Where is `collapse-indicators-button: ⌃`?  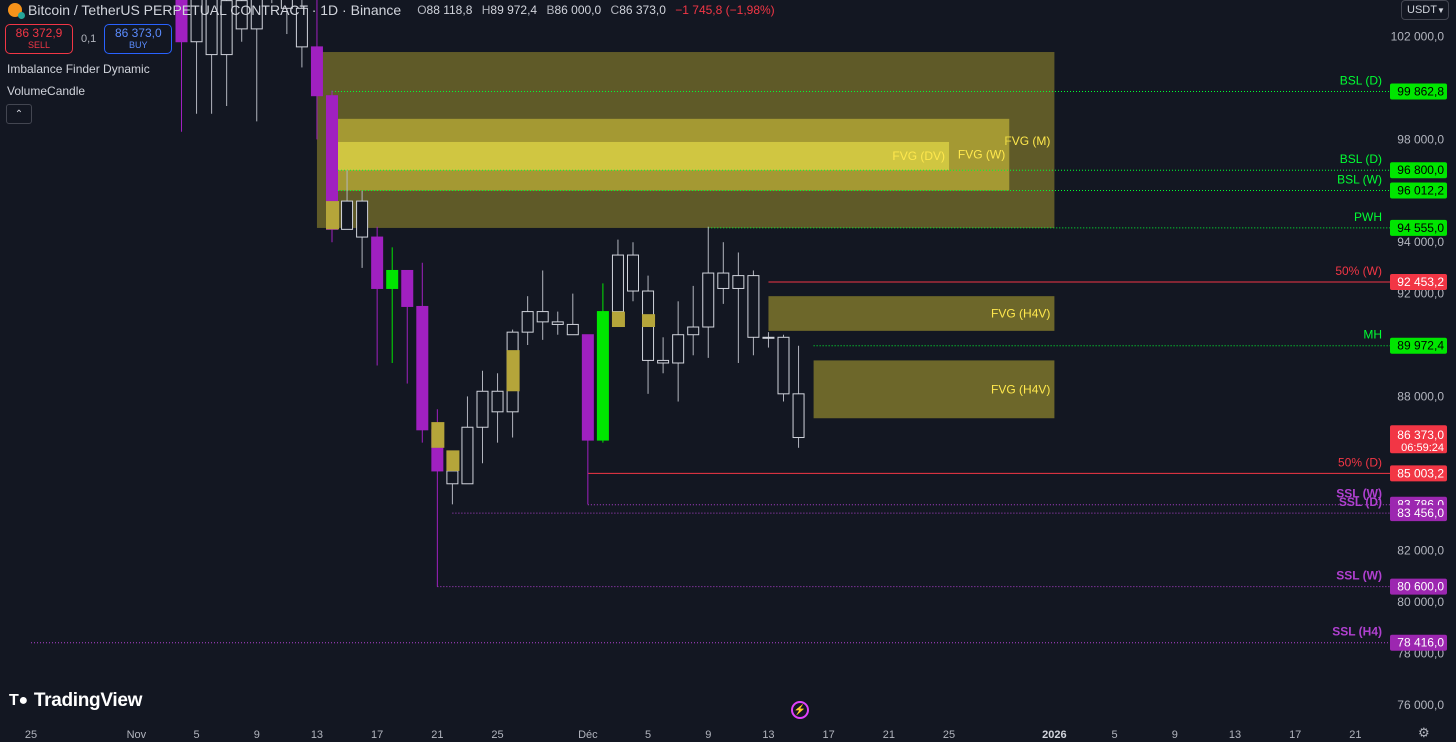
collapse-indicators-button: ⌃ is located at coordinates (19, 114).